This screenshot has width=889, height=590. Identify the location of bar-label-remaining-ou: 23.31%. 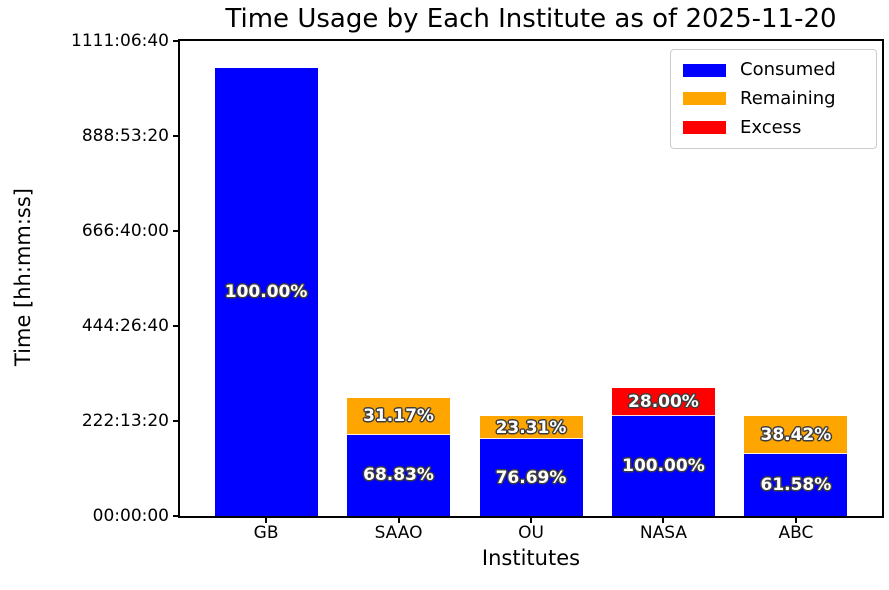
(531, 427).